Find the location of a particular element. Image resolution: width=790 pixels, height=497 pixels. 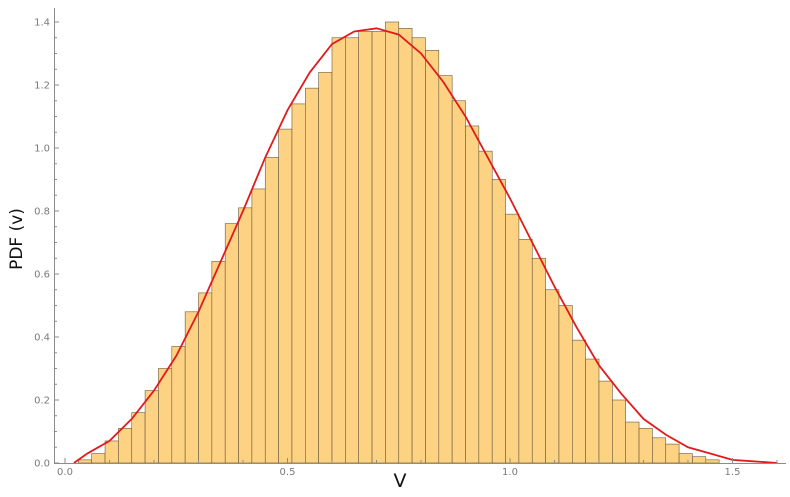

y-tick-label: 0.4 is located at coordinates (42, 338).